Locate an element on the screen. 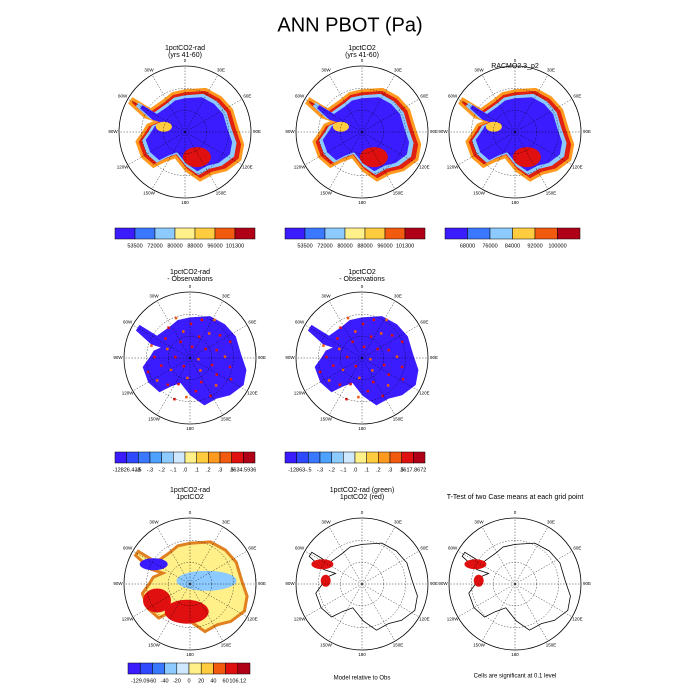  colorbar-label: -12826.438 is located at coordinates (127, 470).